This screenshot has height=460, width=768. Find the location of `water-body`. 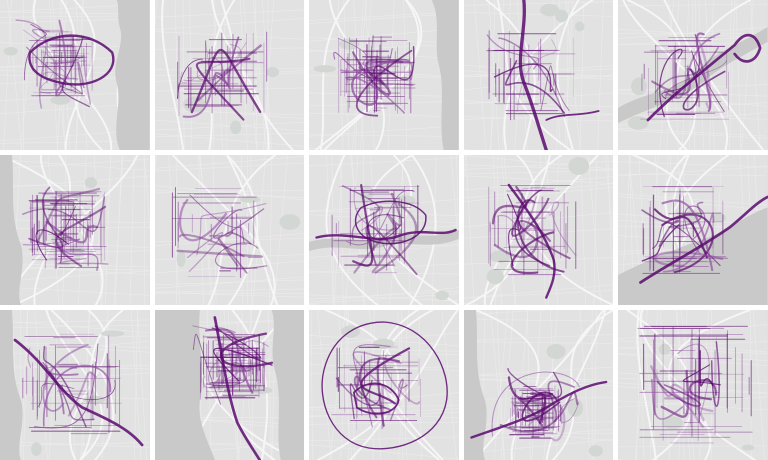

water-body is located at coordinates (132, 75).